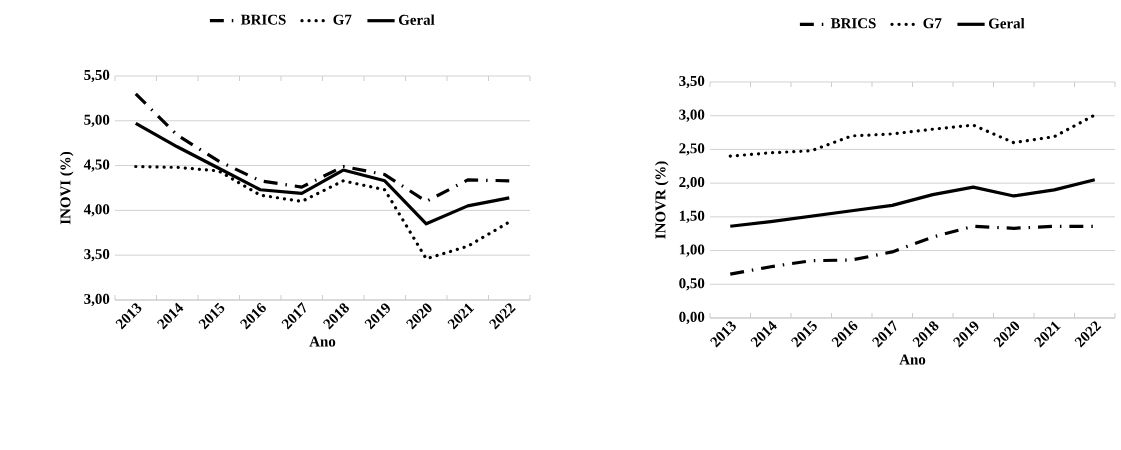 The height and width of the screenshot is (450, 1121). I want to click on y-axis-title: INOVR (%), so click(661, 200).